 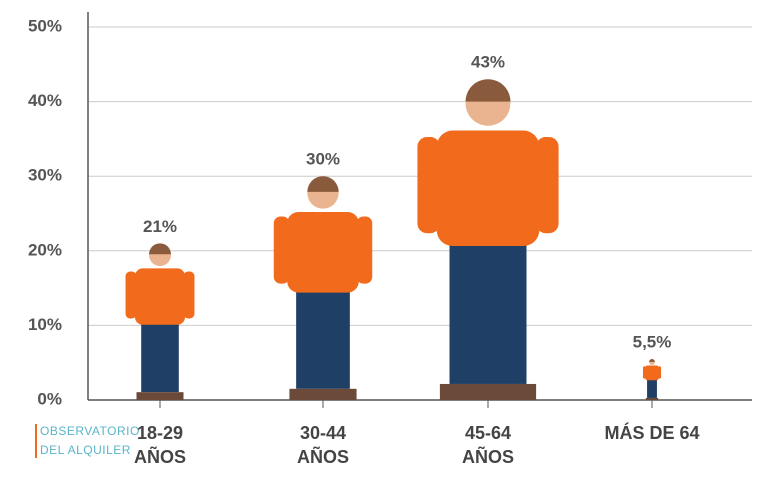 I want to click on y-tick-label: 50%, so click(x=45, y=25).